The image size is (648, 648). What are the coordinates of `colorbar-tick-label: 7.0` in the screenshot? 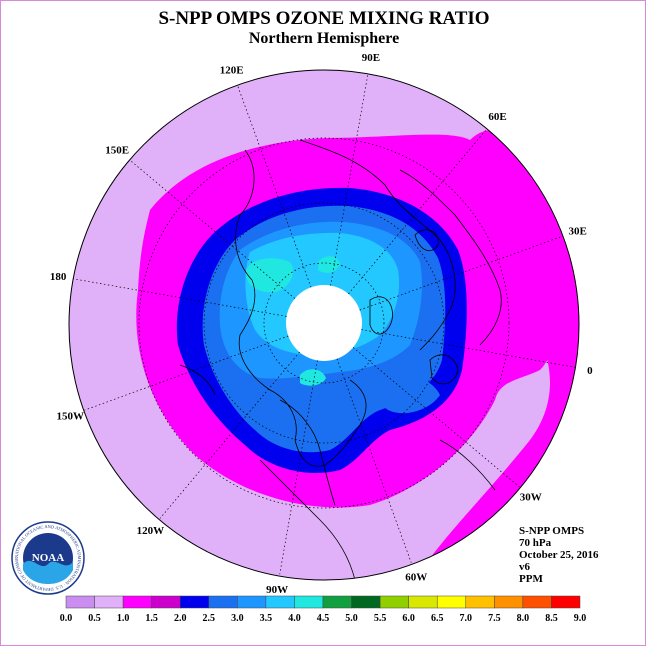 It's located at (466, 618).